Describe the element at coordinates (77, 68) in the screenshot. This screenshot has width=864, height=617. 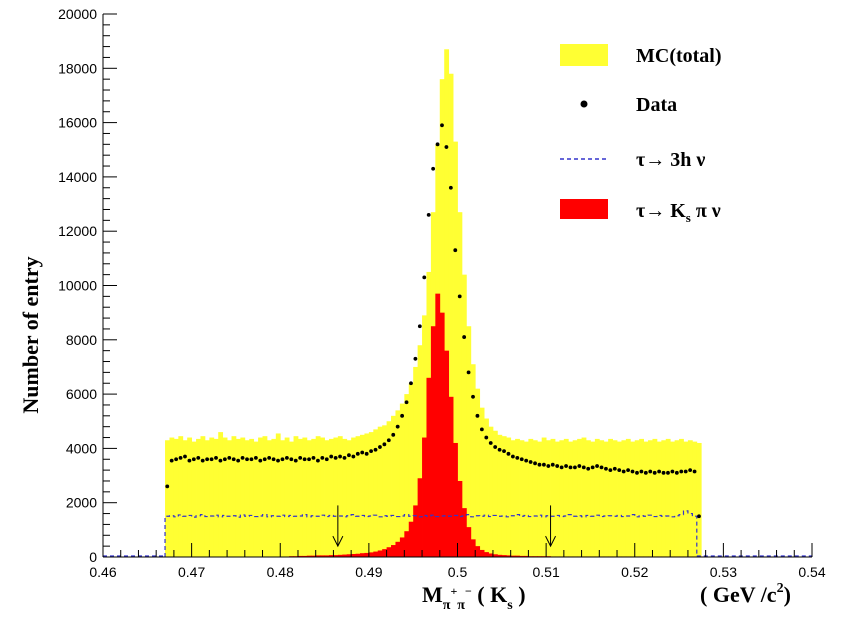
I see `y-tick-label-9: 18000` at that location.